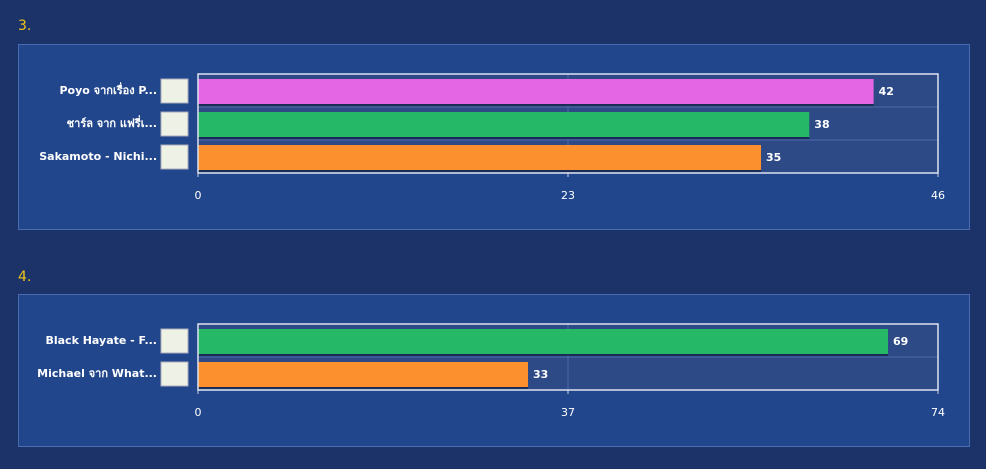 Image resolution: width=986 pixels, height=469 pixels. I want to click on value-label: 33, so click(540, 374).